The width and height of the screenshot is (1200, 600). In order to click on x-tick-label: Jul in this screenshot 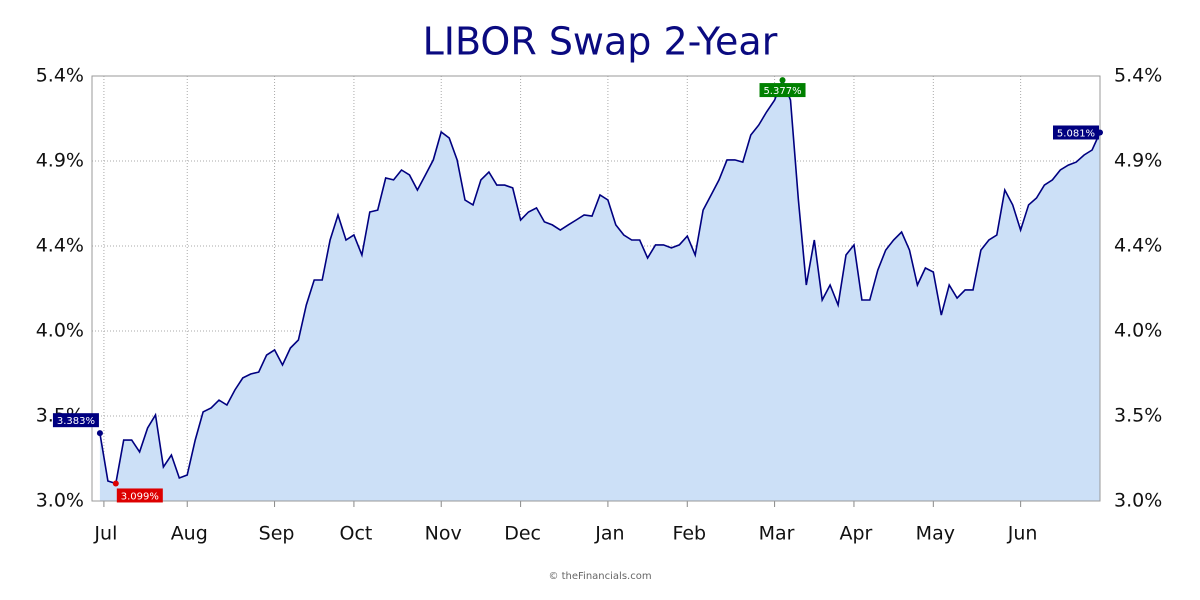, I will do `click(105, 534)`.